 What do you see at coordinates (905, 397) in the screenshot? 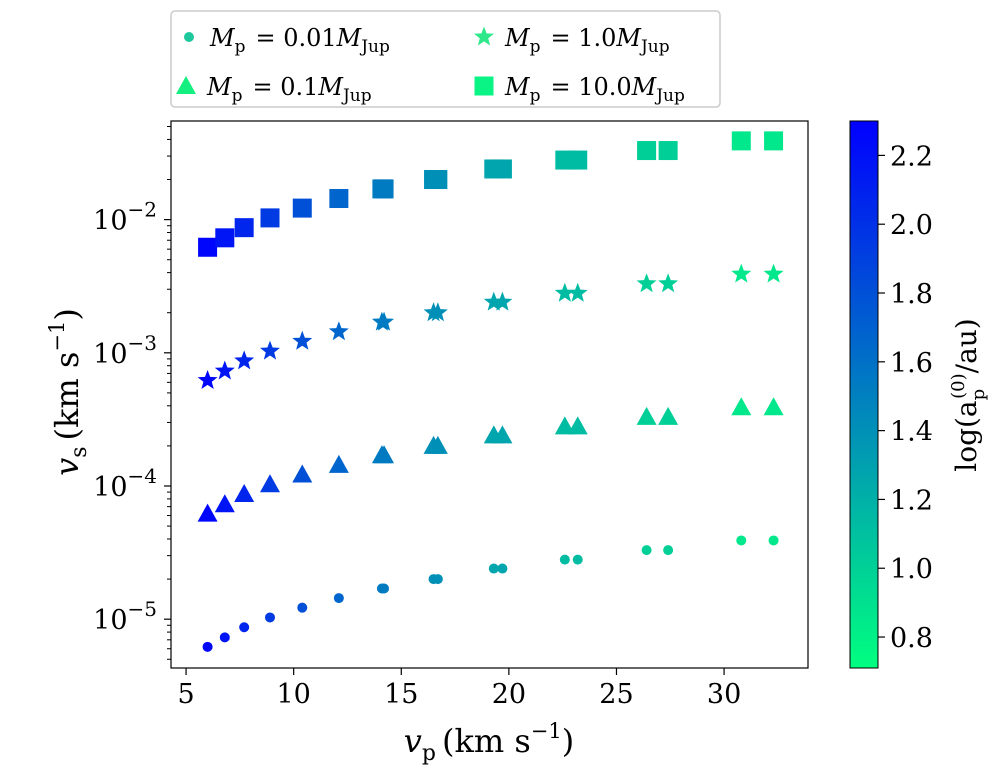
I see `colorbar-axis: 0.8 1.0 1.2 1.4 1.6 1.8 2.0 2.2` at bounding box center [905, 397].